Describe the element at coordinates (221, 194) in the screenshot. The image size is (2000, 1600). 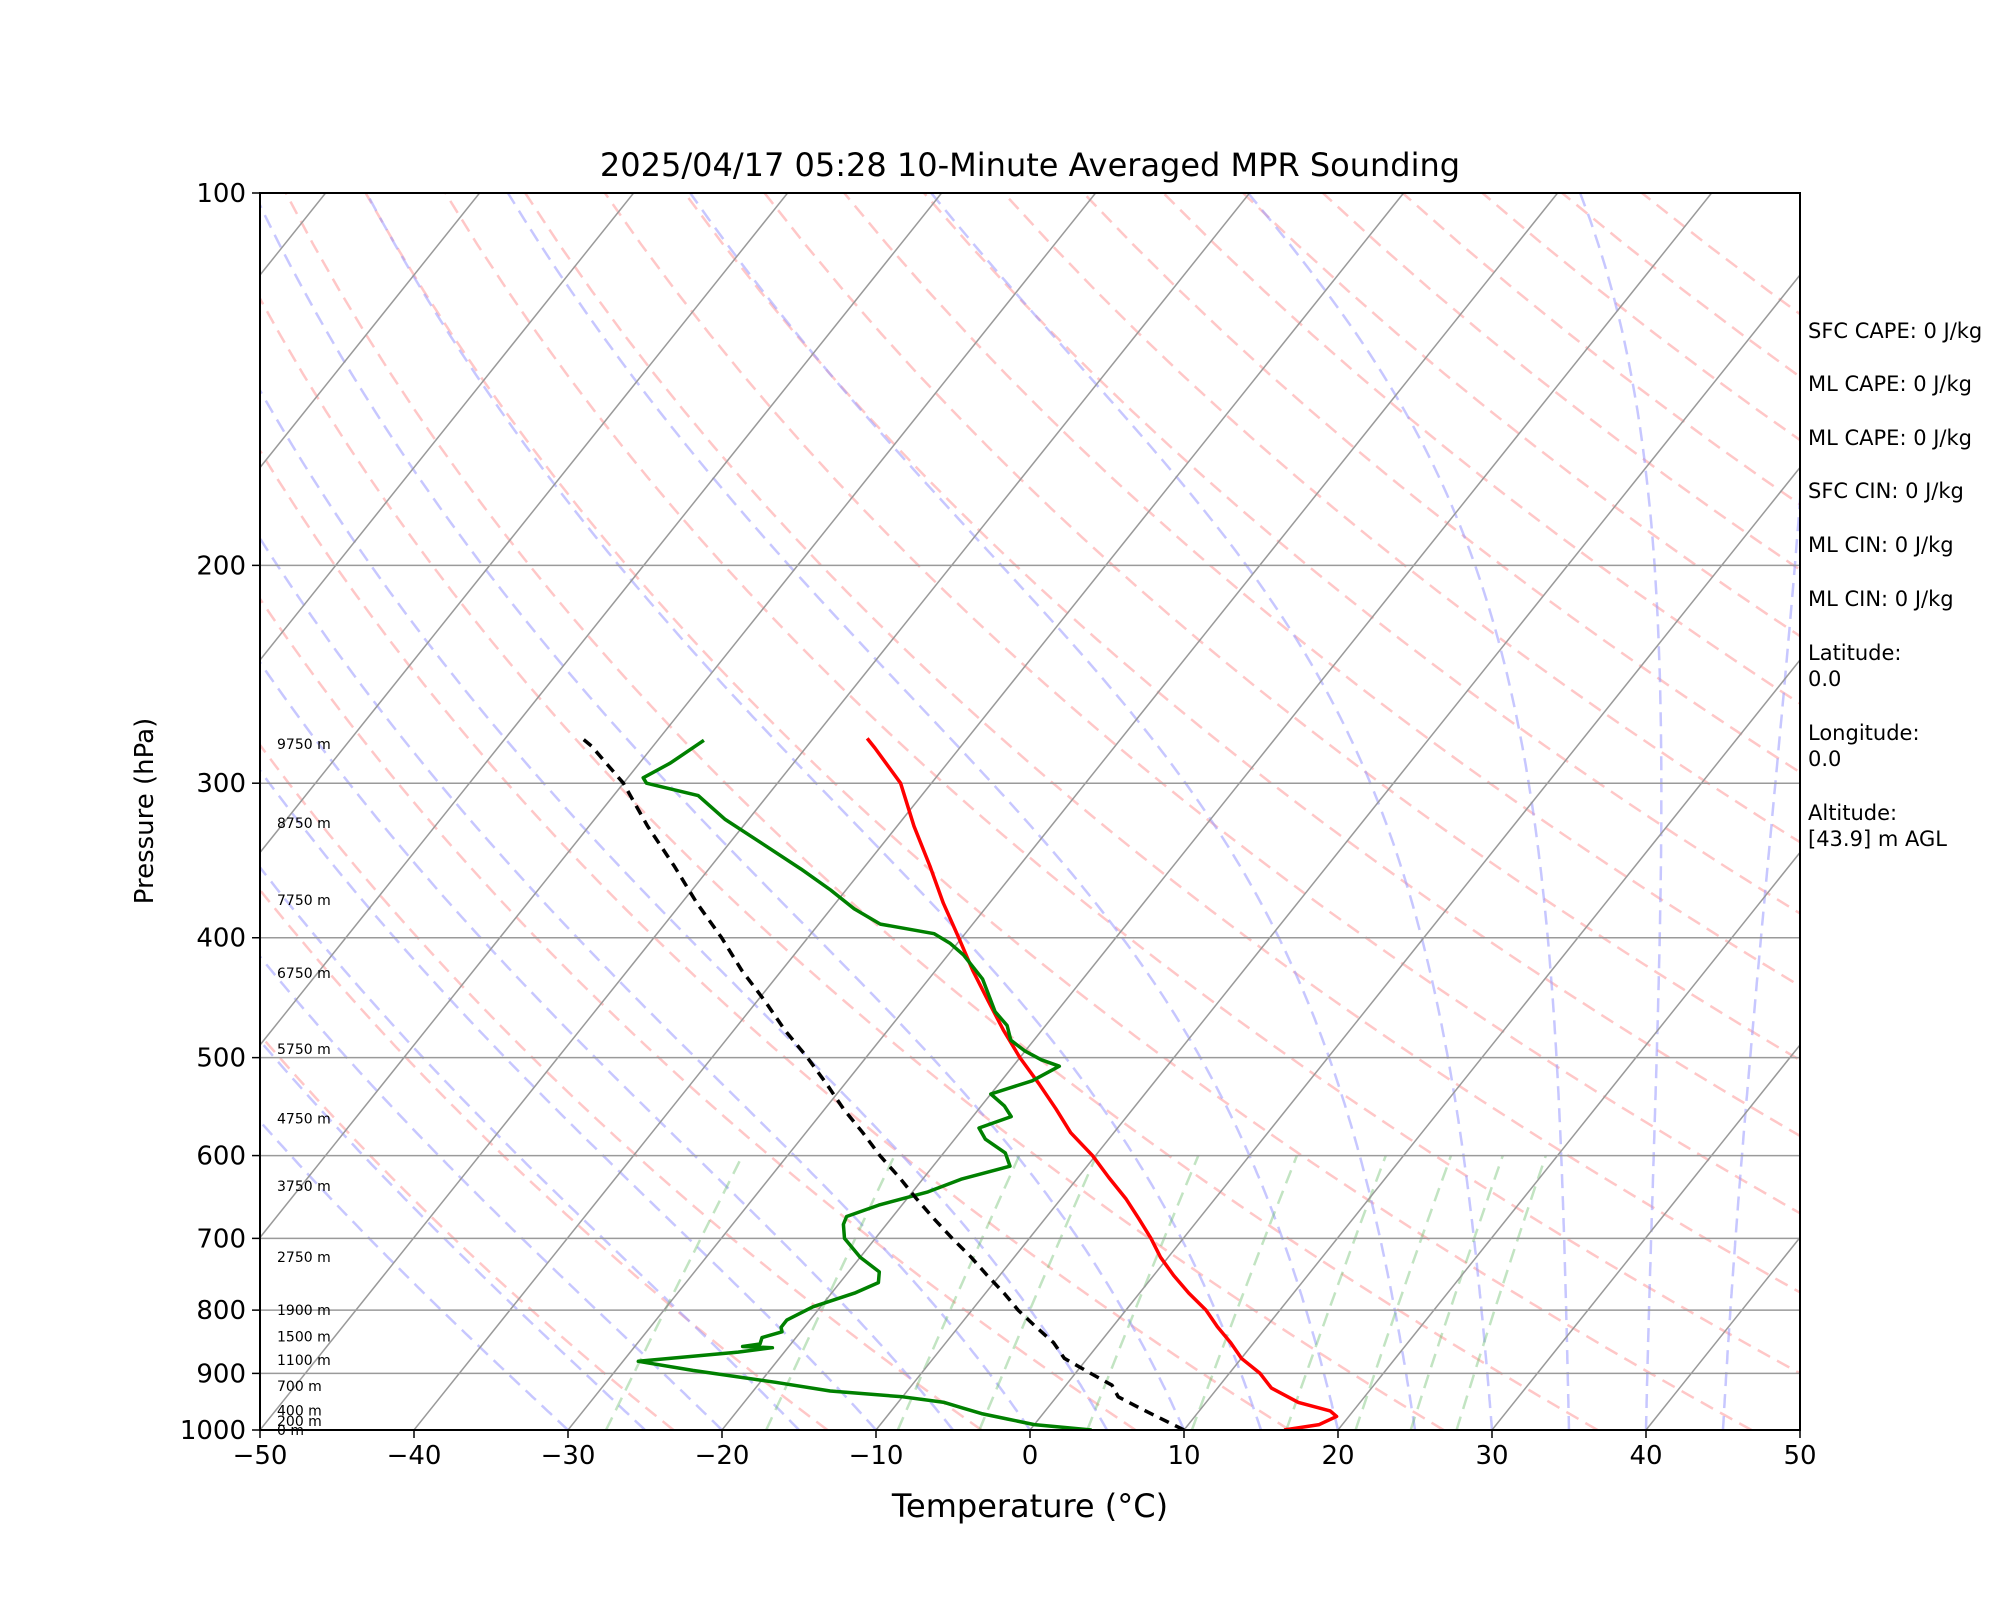
I see `y-tick-label: 100` at that location.